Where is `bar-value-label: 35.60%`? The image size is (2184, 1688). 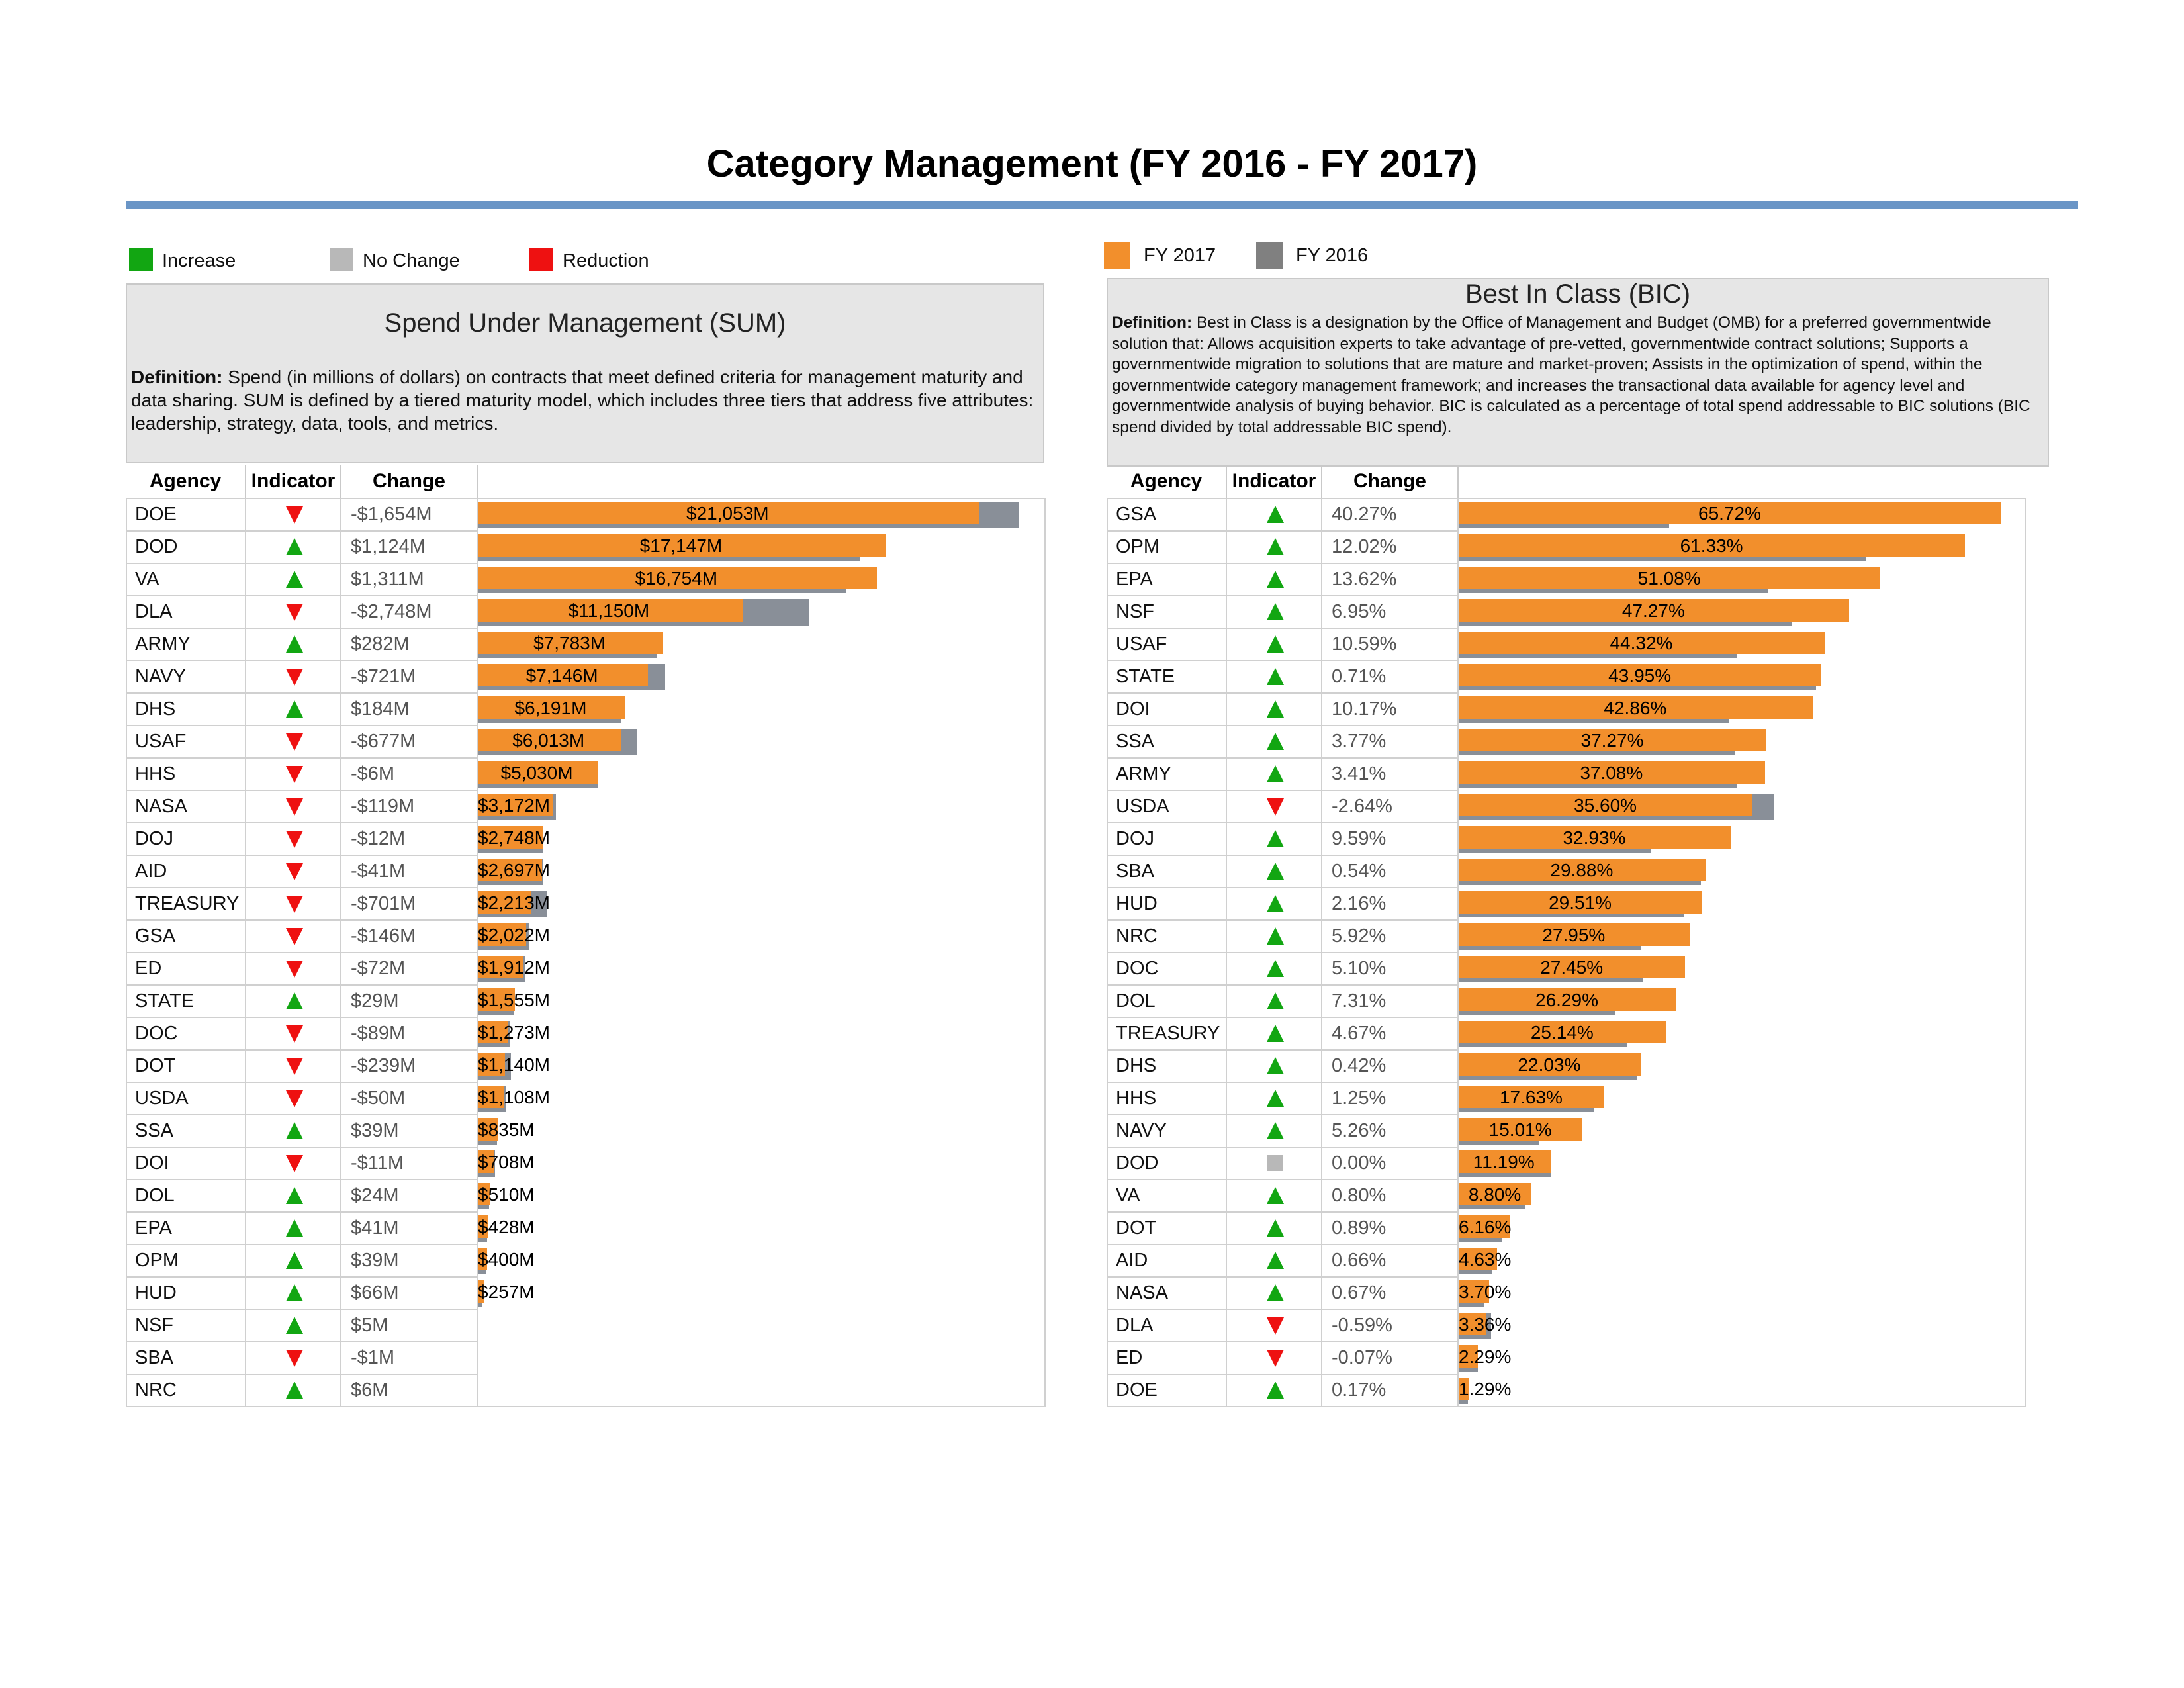 bar-value-label: 35.60% is located at coordinates (1605, 805).